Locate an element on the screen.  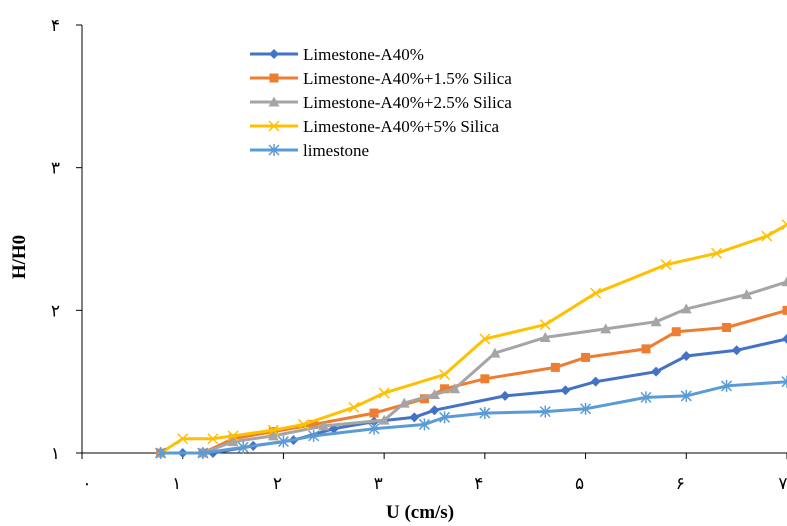
y-tick-label: ۲ is located at coordinates (55, 310).